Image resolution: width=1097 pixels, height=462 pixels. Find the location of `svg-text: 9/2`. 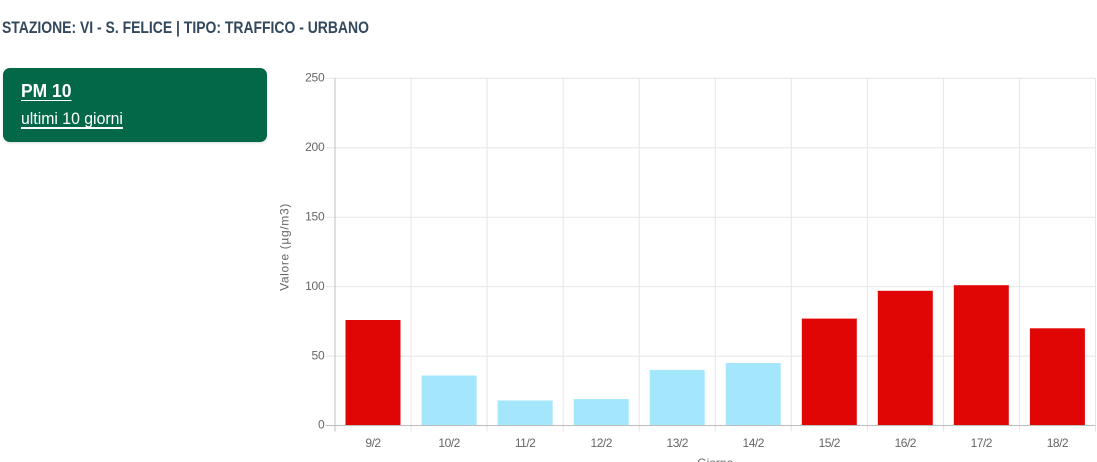

svg-text: 9/2 is located at coordinates (373, 443).